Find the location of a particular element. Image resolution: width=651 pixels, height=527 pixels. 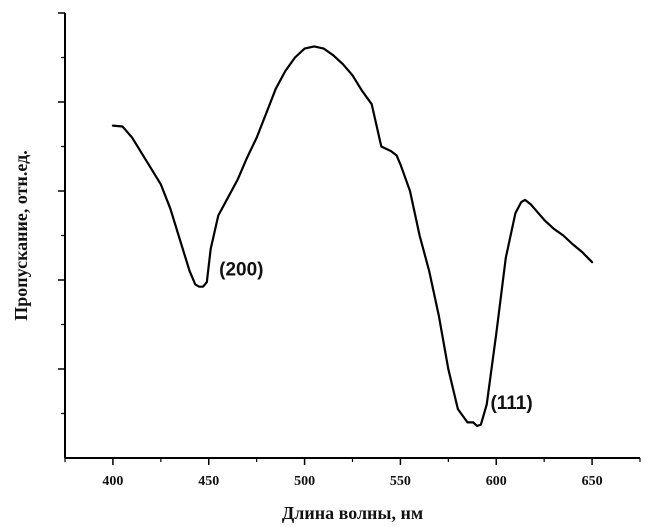

peak-annotation: (111) is located at coordinates (511, 403).